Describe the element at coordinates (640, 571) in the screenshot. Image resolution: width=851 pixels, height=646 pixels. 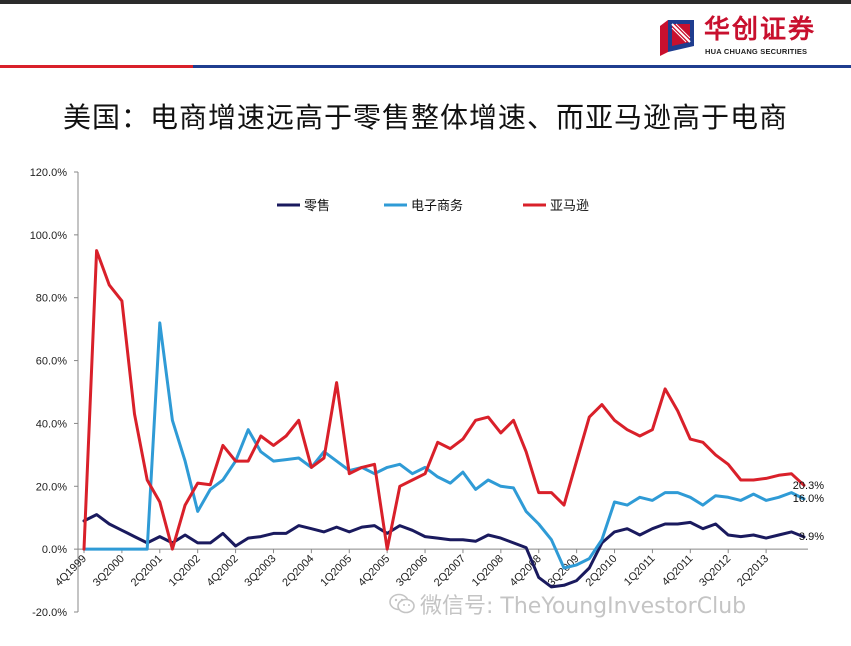
I see `x-tick-label: 1Q2011` at that location.